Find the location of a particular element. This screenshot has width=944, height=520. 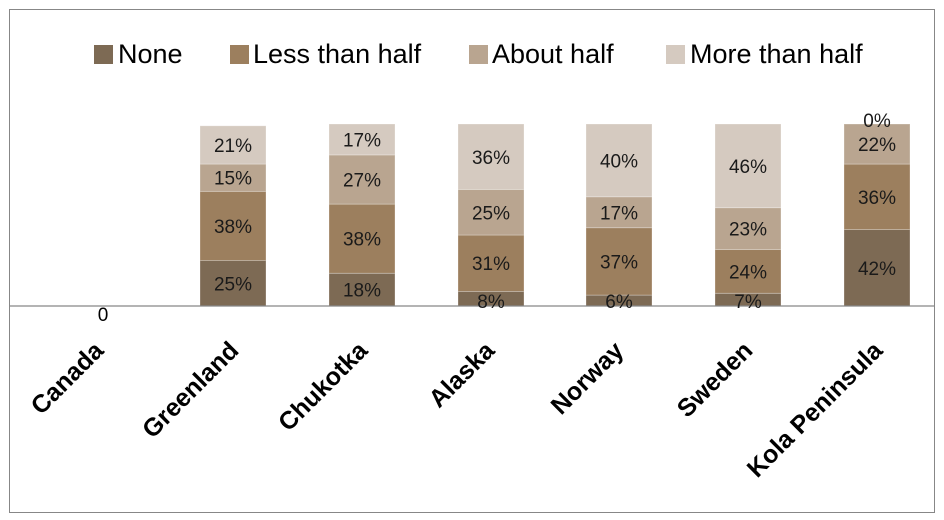

category-label: Norway is located at coordinates (588, 378).